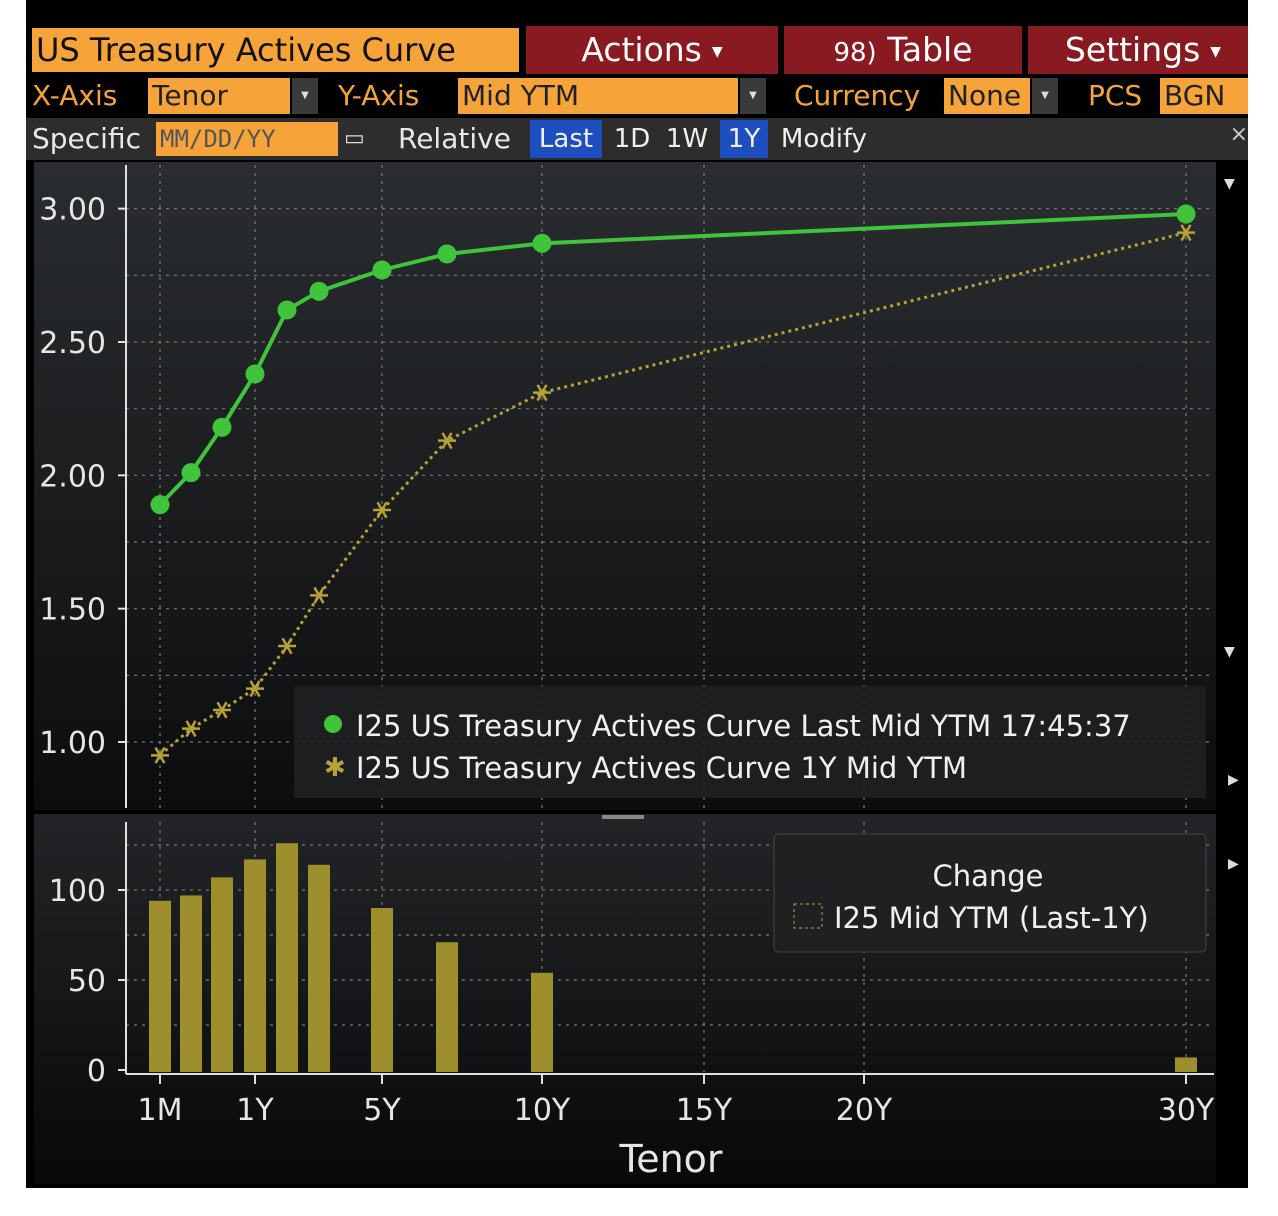 The height and width of the screenshot is (1216, 1278). I want to click on legend-marker-1y: ✱, so click(335, 768).